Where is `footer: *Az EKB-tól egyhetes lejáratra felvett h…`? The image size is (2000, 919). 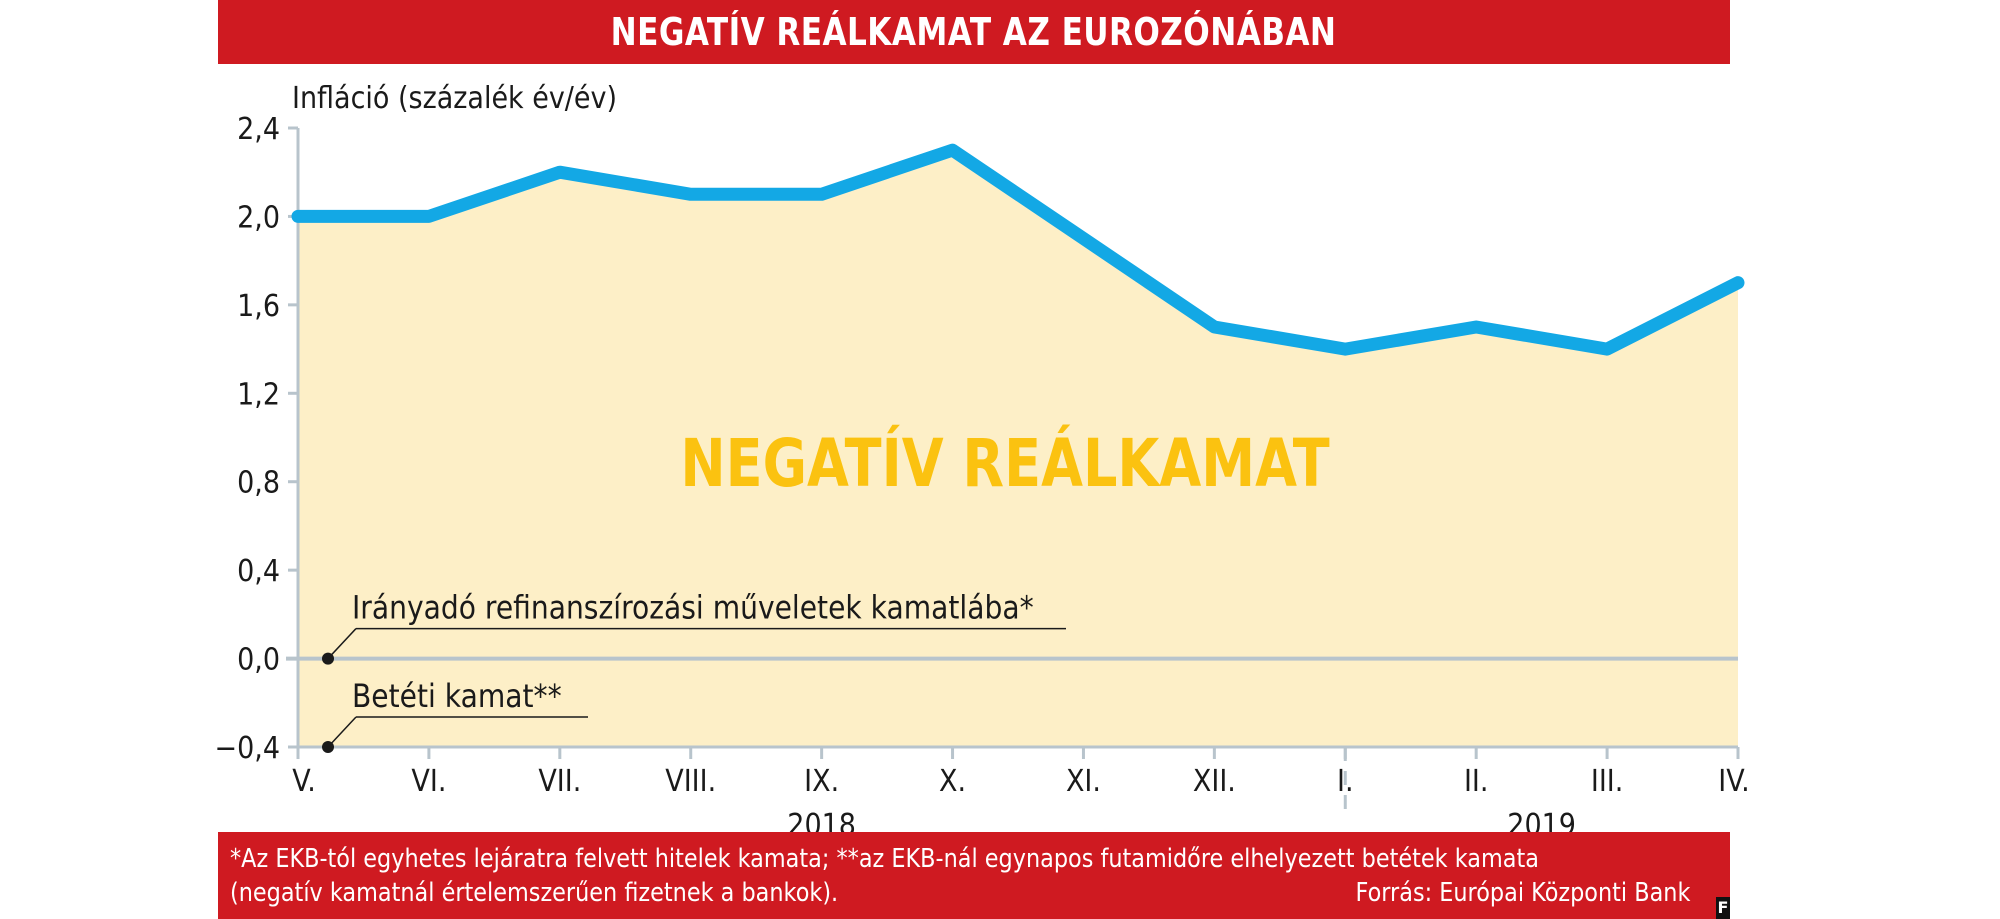 footer: *Az EKB-tól egyhetes lejáratra felvett h… is located at coordinates (974, 875).